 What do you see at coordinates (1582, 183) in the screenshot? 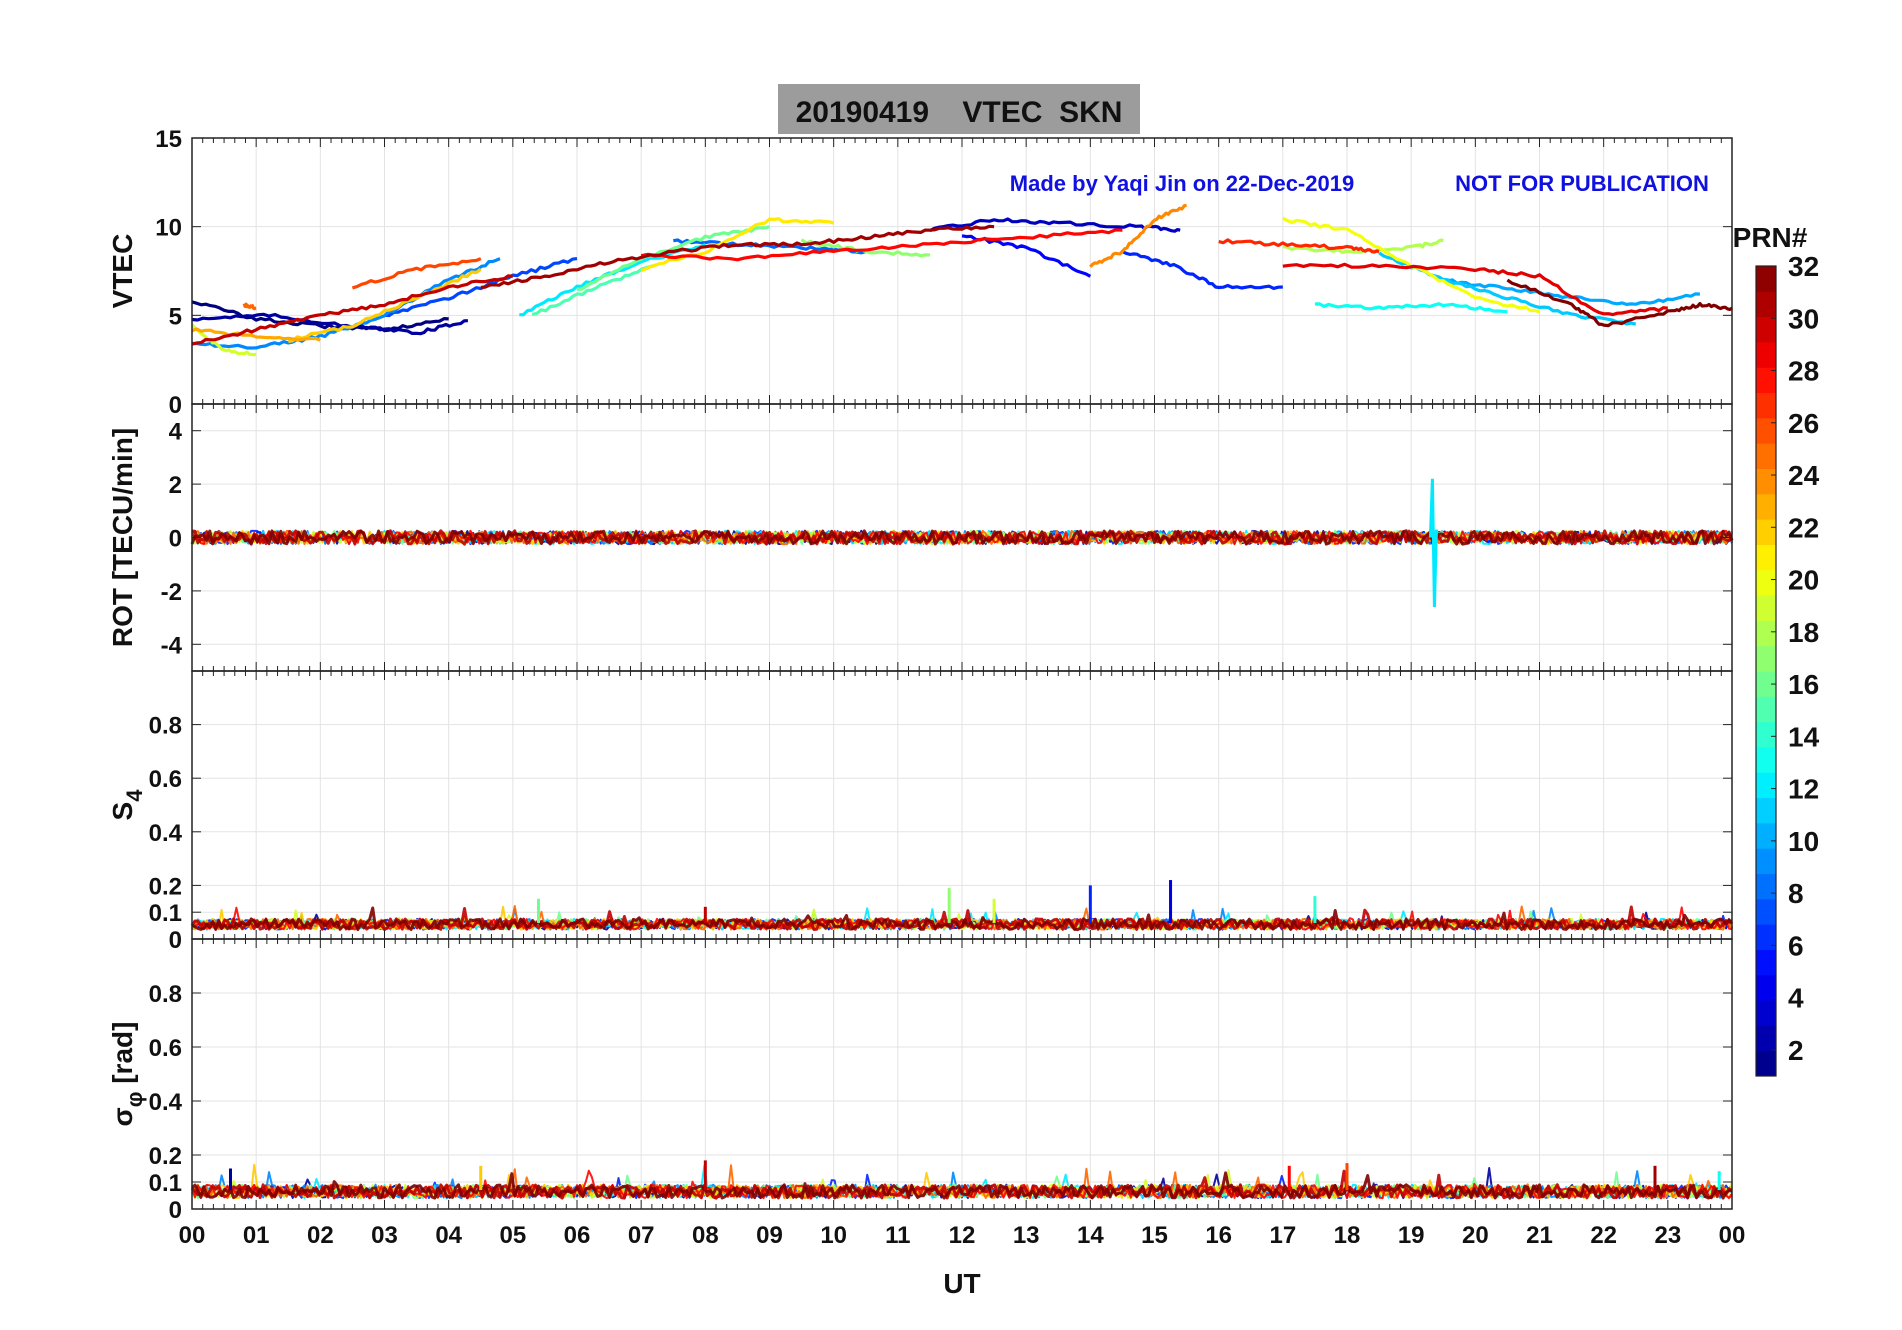
I see `watermark-notice: NOT FOR PUBLICATION` at bounding box center [1582, 183].